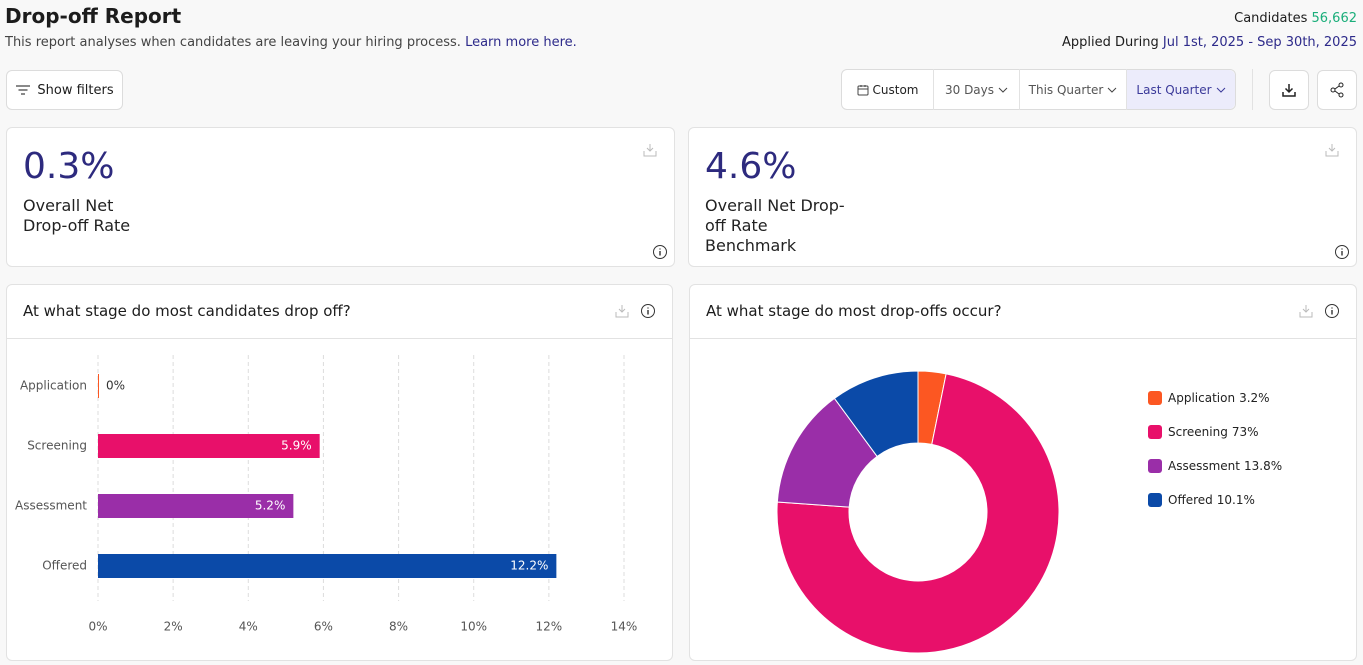 The image size is (1363, 665). I want to click on kpi-card: 0.3% Overall Net Drop-off Rate, so click(340, 197).